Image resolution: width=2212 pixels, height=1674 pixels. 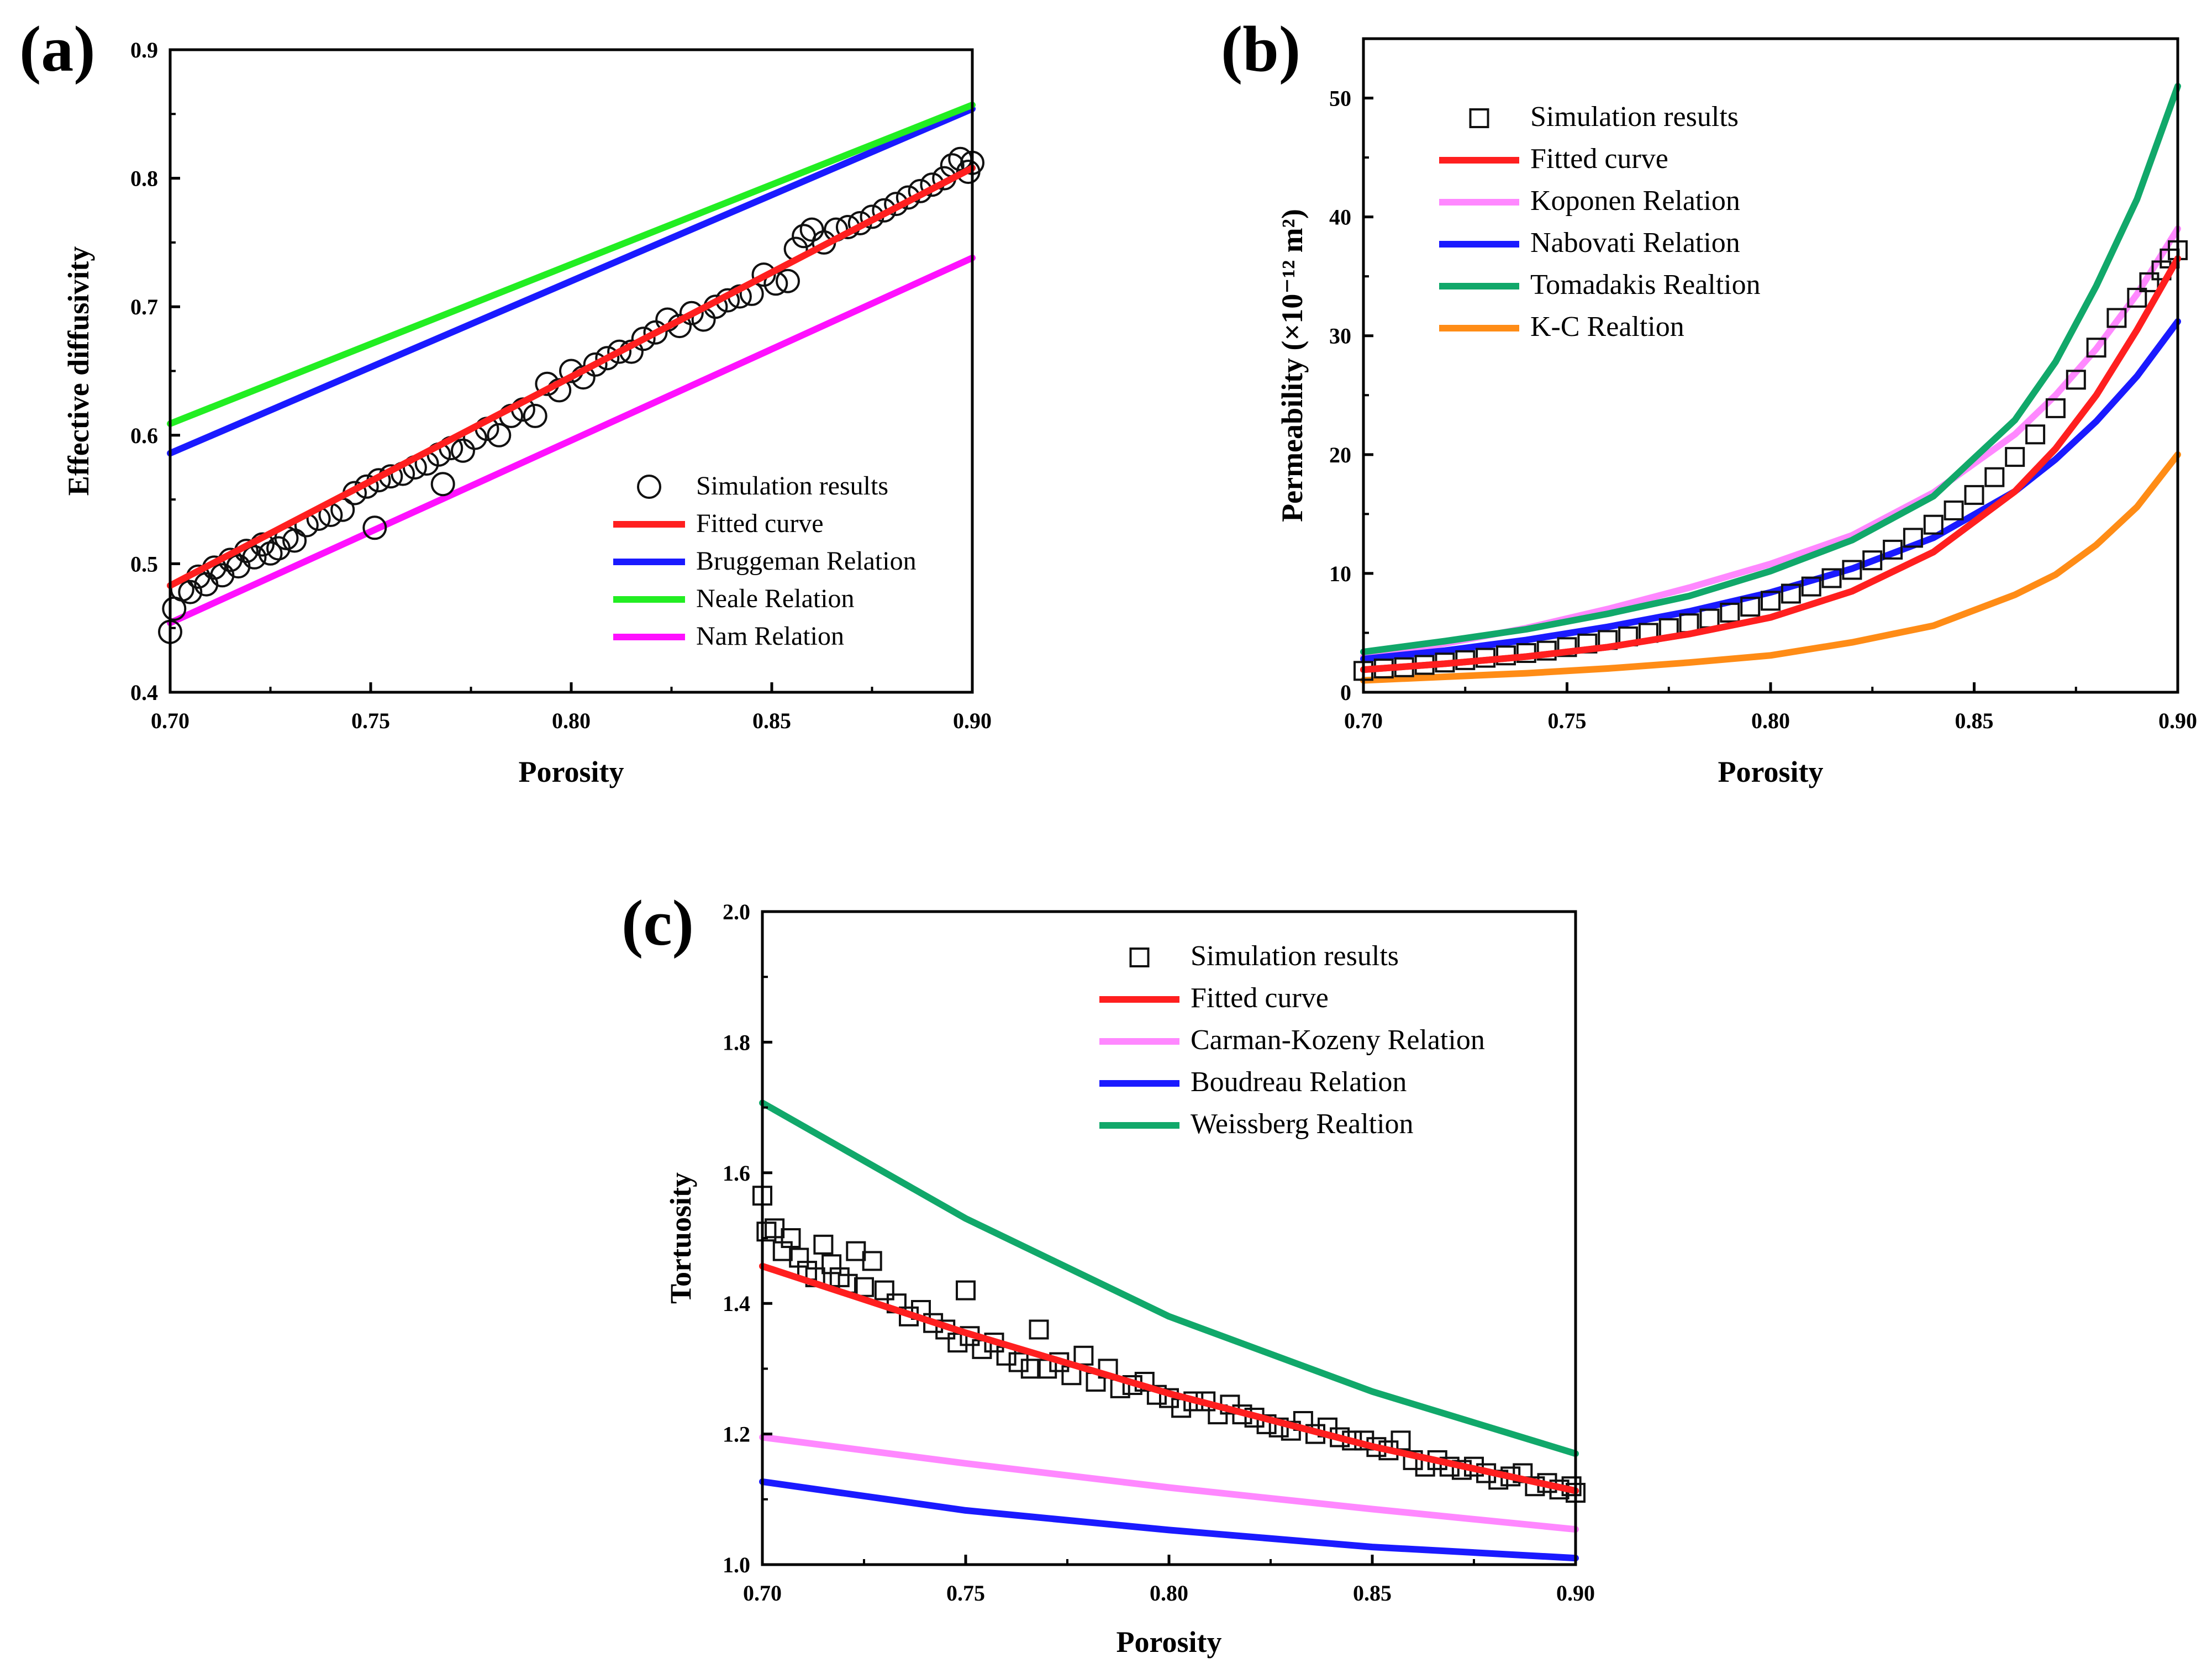 I want to click on series-line-tomadakis-realtion-b, so click(x=1770, y=369).